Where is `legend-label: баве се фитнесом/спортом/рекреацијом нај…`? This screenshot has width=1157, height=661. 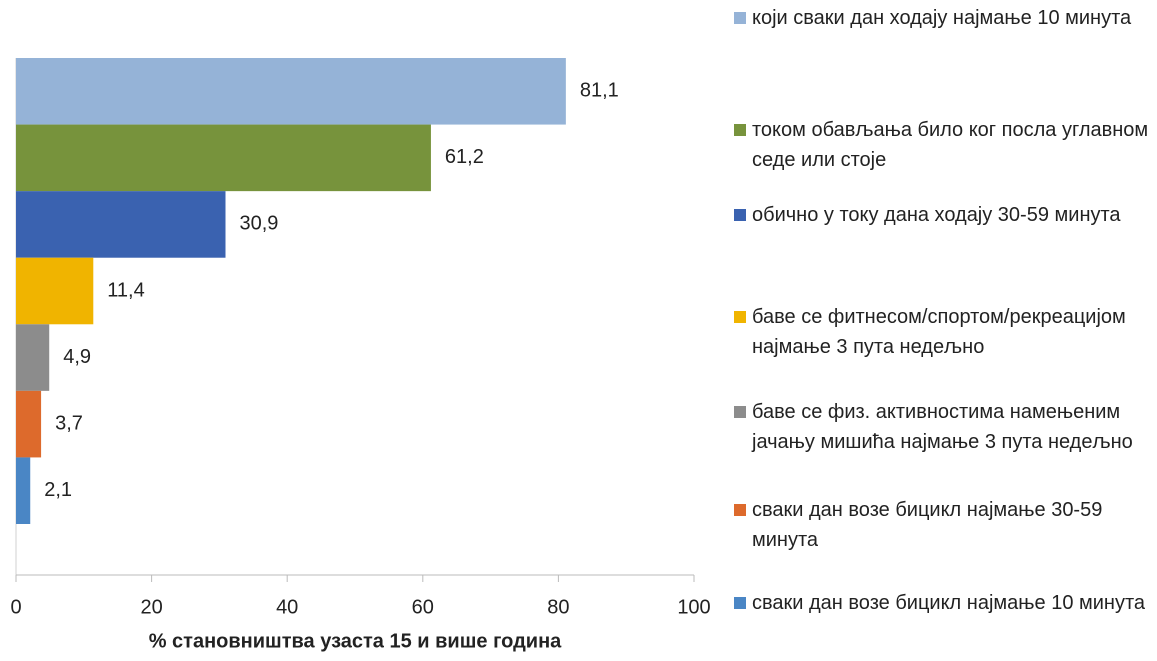
legend-label: баве се фитнесом/спортом/рекреацијом нај… is located at coordinates (939, 332).